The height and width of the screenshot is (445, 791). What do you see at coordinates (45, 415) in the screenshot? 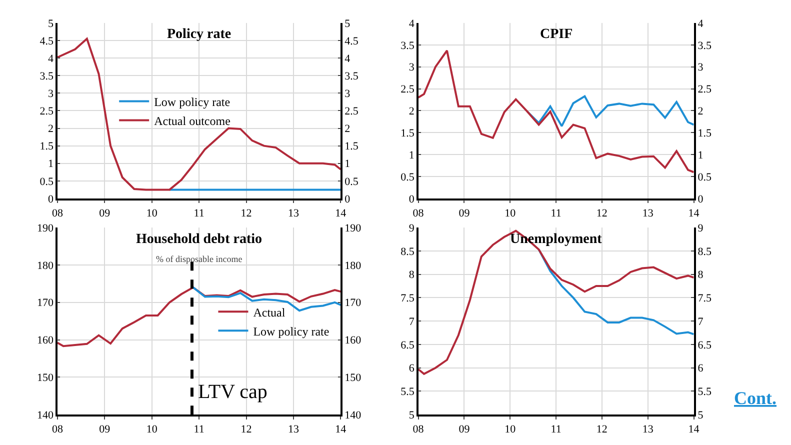
I see `y-tick-label: 140` at bounding box center [45, 415].